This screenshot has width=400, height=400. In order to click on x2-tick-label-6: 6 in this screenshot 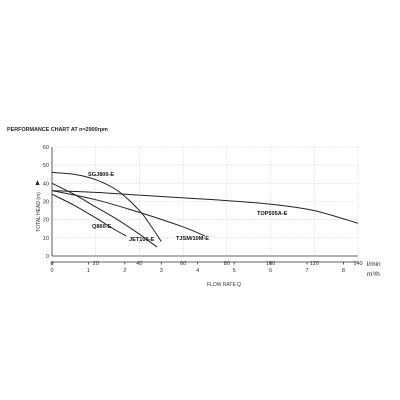, I will do `click(270, 271)`.